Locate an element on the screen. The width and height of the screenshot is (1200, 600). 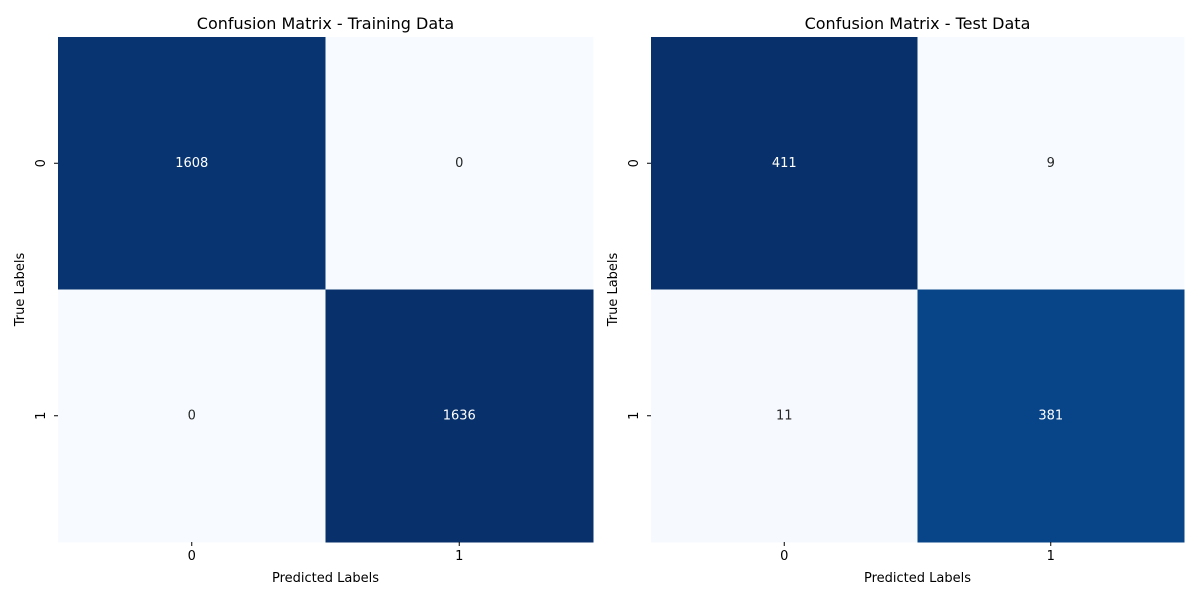
cell-label-r1-c0: 11 is located at coordinates (784, 415).